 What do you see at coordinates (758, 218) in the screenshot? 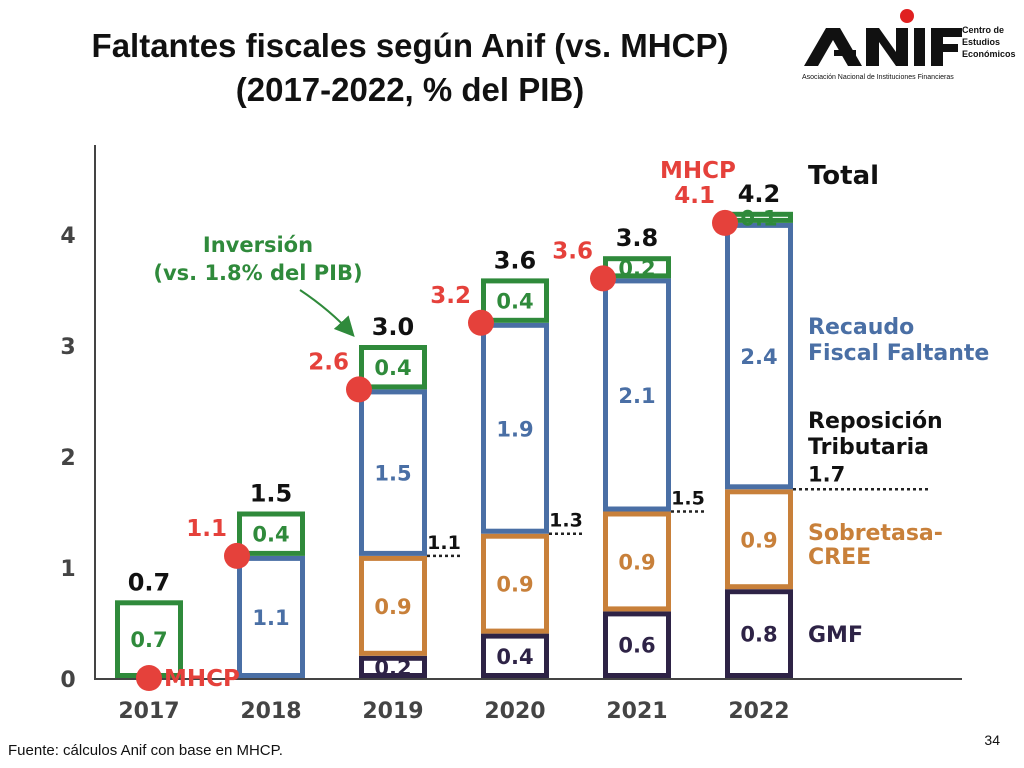
I see `data-label: 0.1` at bounding box center [758, 218].